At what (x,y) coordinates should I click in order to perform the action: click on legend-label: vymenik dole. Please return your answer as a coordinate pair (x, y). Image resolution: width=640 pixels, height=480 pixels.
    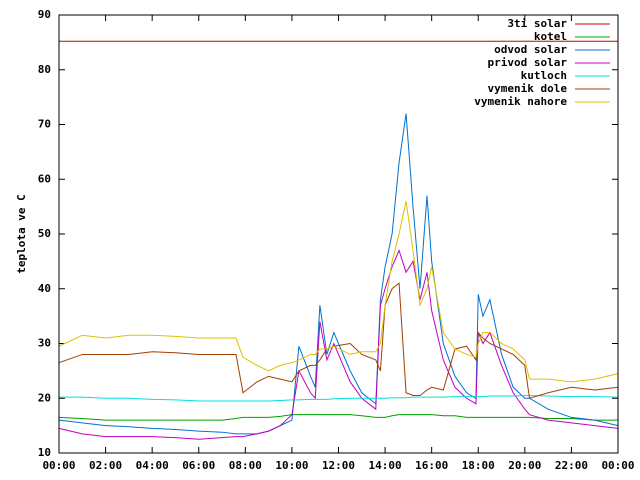
    Looking at the image, I should click on (528, 88).